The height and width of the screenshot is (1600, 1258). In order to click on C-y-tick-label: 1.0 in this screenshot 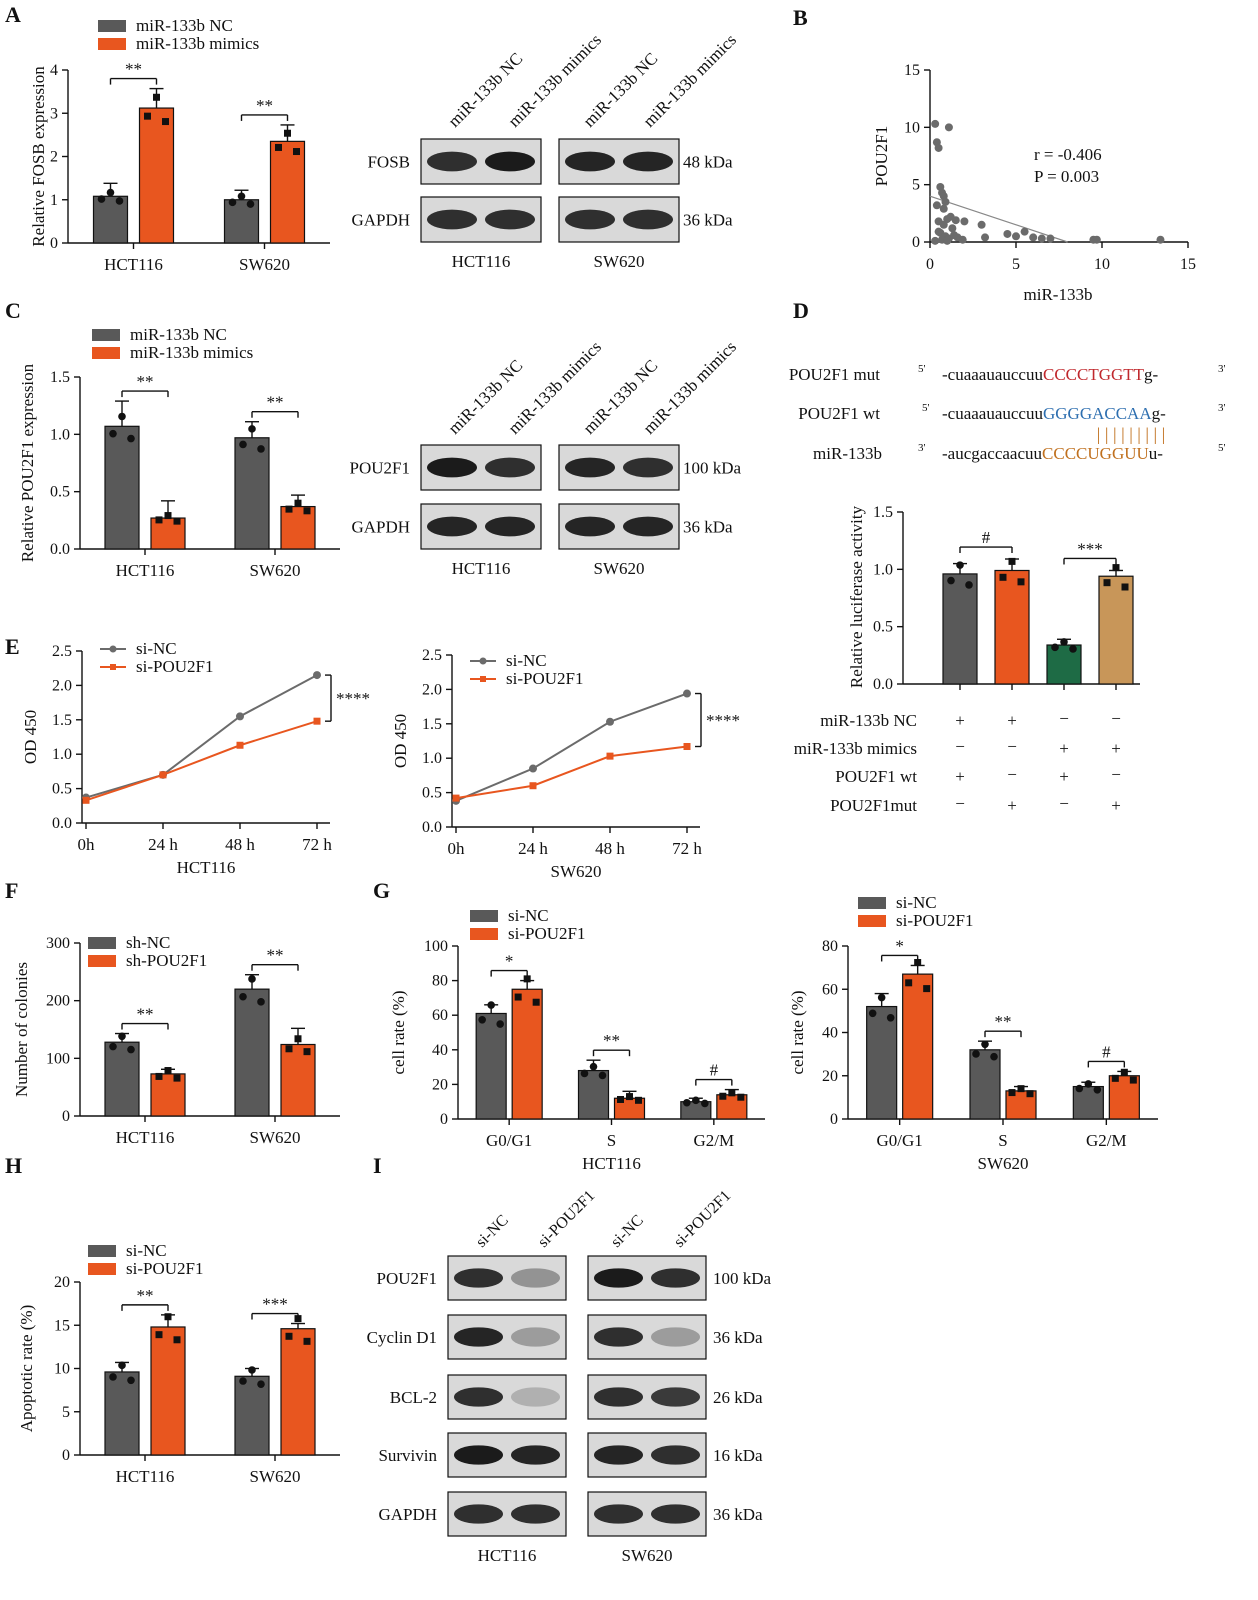, I will do `click(60, 434)`.